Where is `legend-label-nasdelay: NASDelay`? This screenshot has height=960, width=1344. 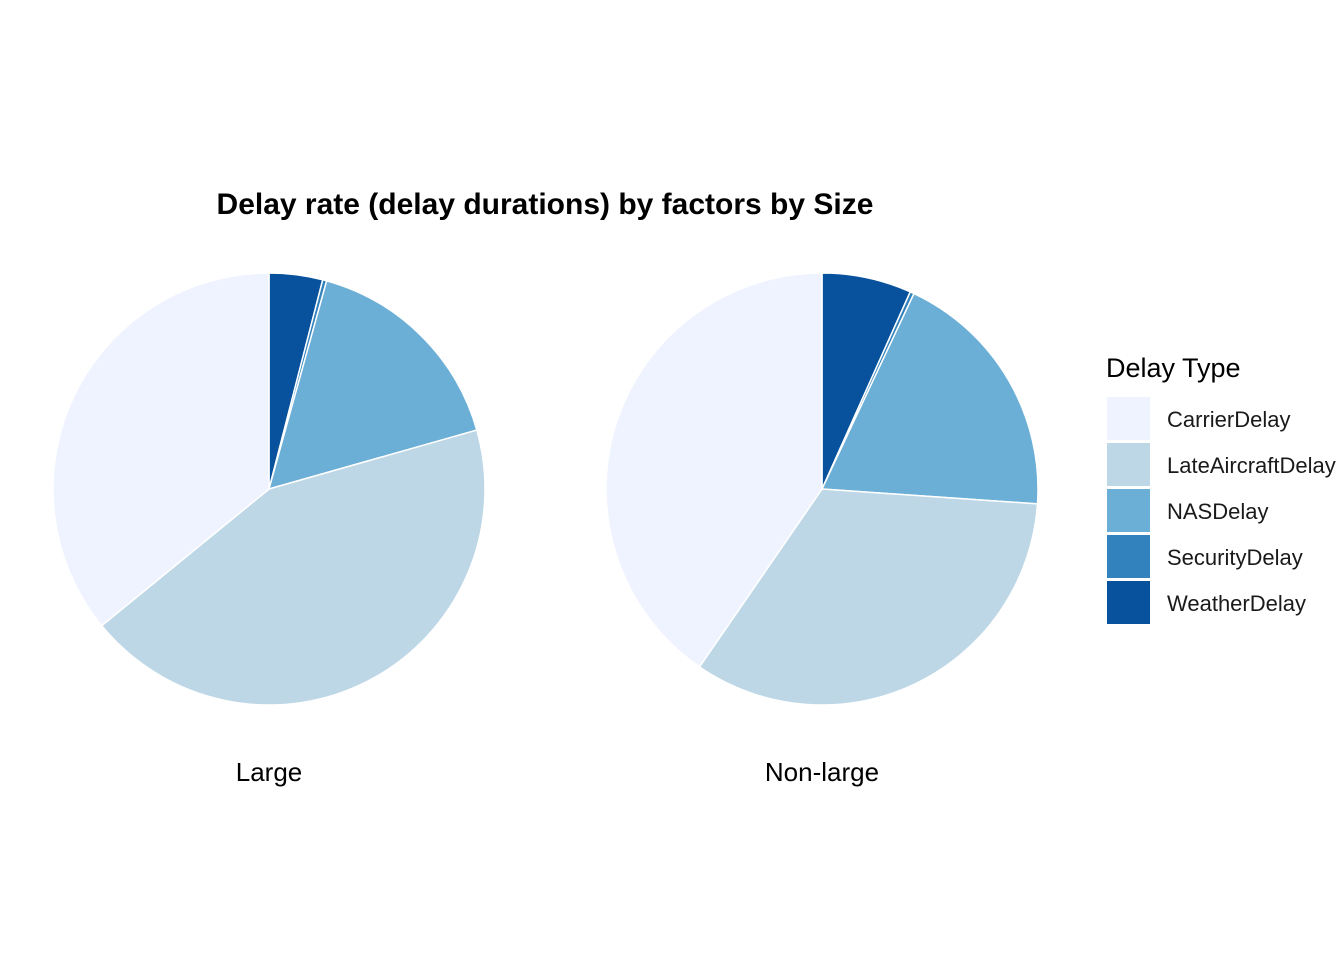 legend-label-nasdelay: NASDelay is located at coordinates (1217, 511).